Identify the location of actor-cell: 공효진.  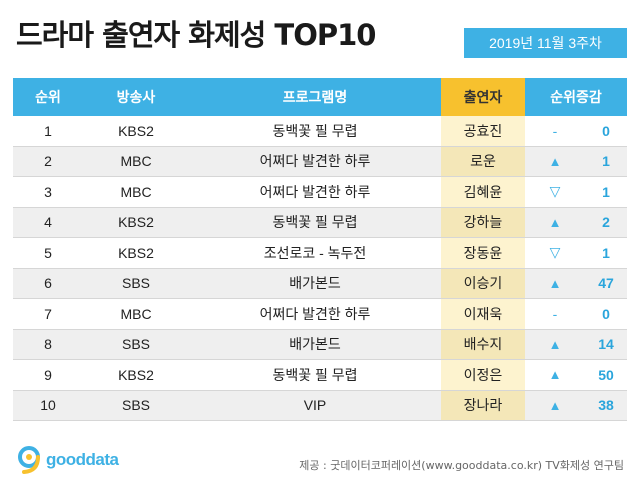
(483, 131).